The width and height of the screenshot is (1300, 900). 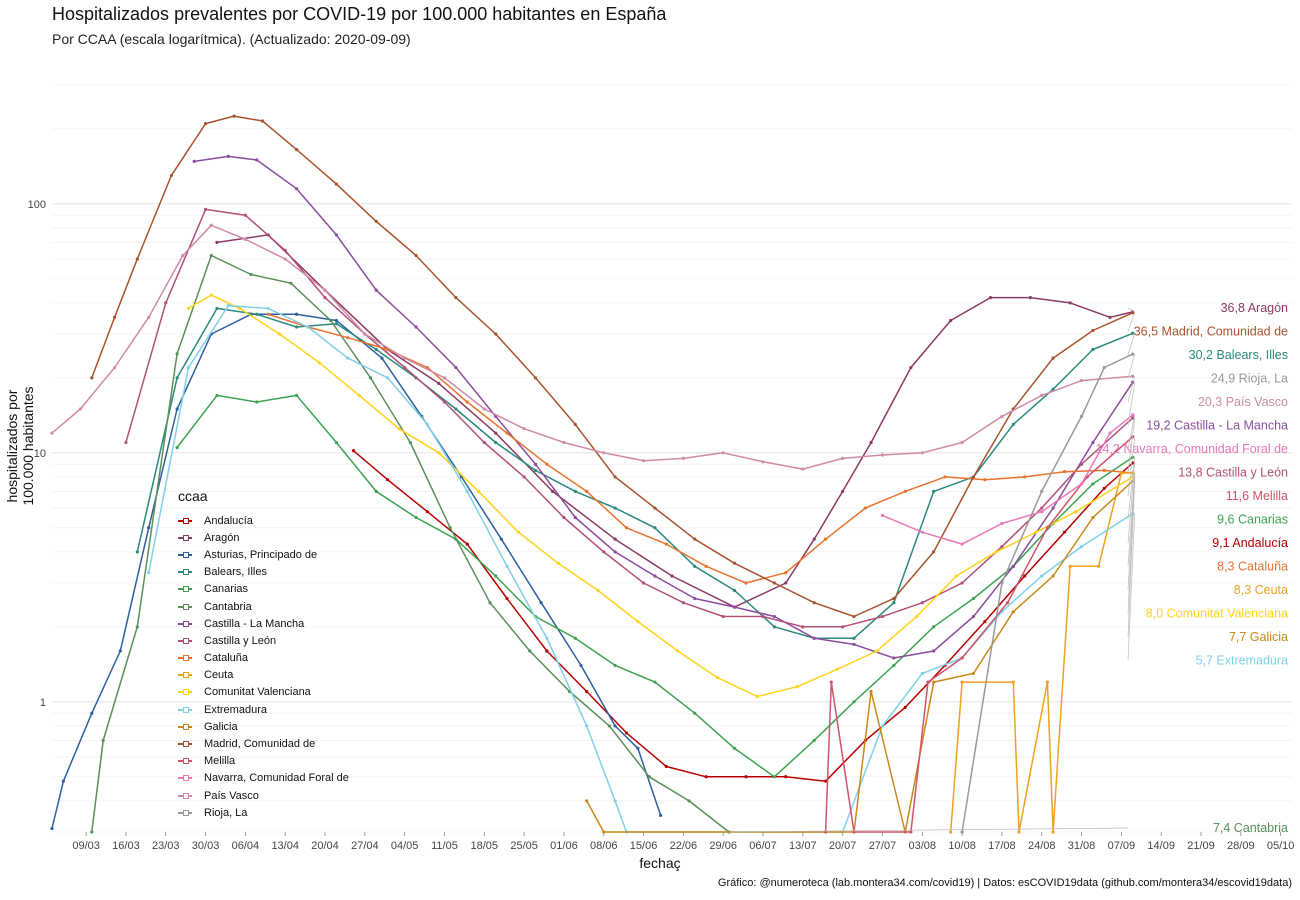 I want to click on x-tick-label: 01/06, so click(x=564, y=846).